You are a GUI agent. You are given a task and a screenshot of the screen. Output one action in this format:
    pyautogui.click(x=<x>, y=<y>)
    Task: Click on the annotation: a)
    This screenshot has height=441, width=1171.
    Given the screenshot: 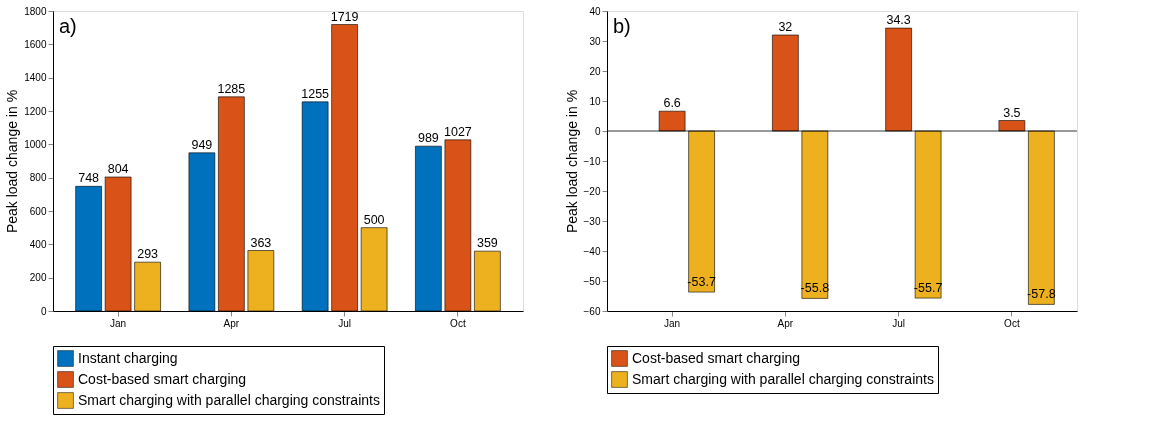 What is the action you would take?
    pyautogui.click(x=68, y=26)
    